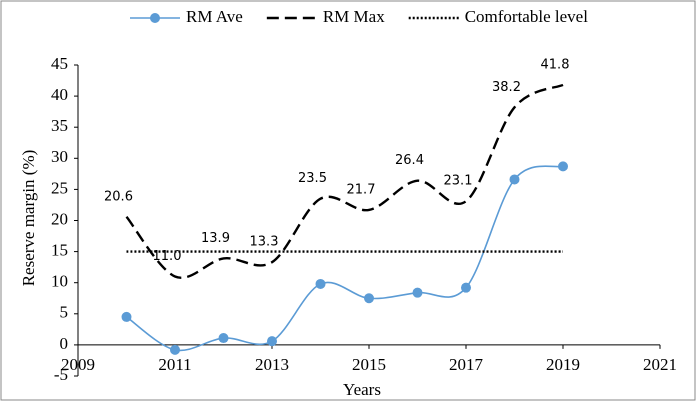 The width and height of the screenshot is (696, 401). Describe the element at coordinates (272, 364) in the screenshot. I see `x-tick-label: 2013` at that location.